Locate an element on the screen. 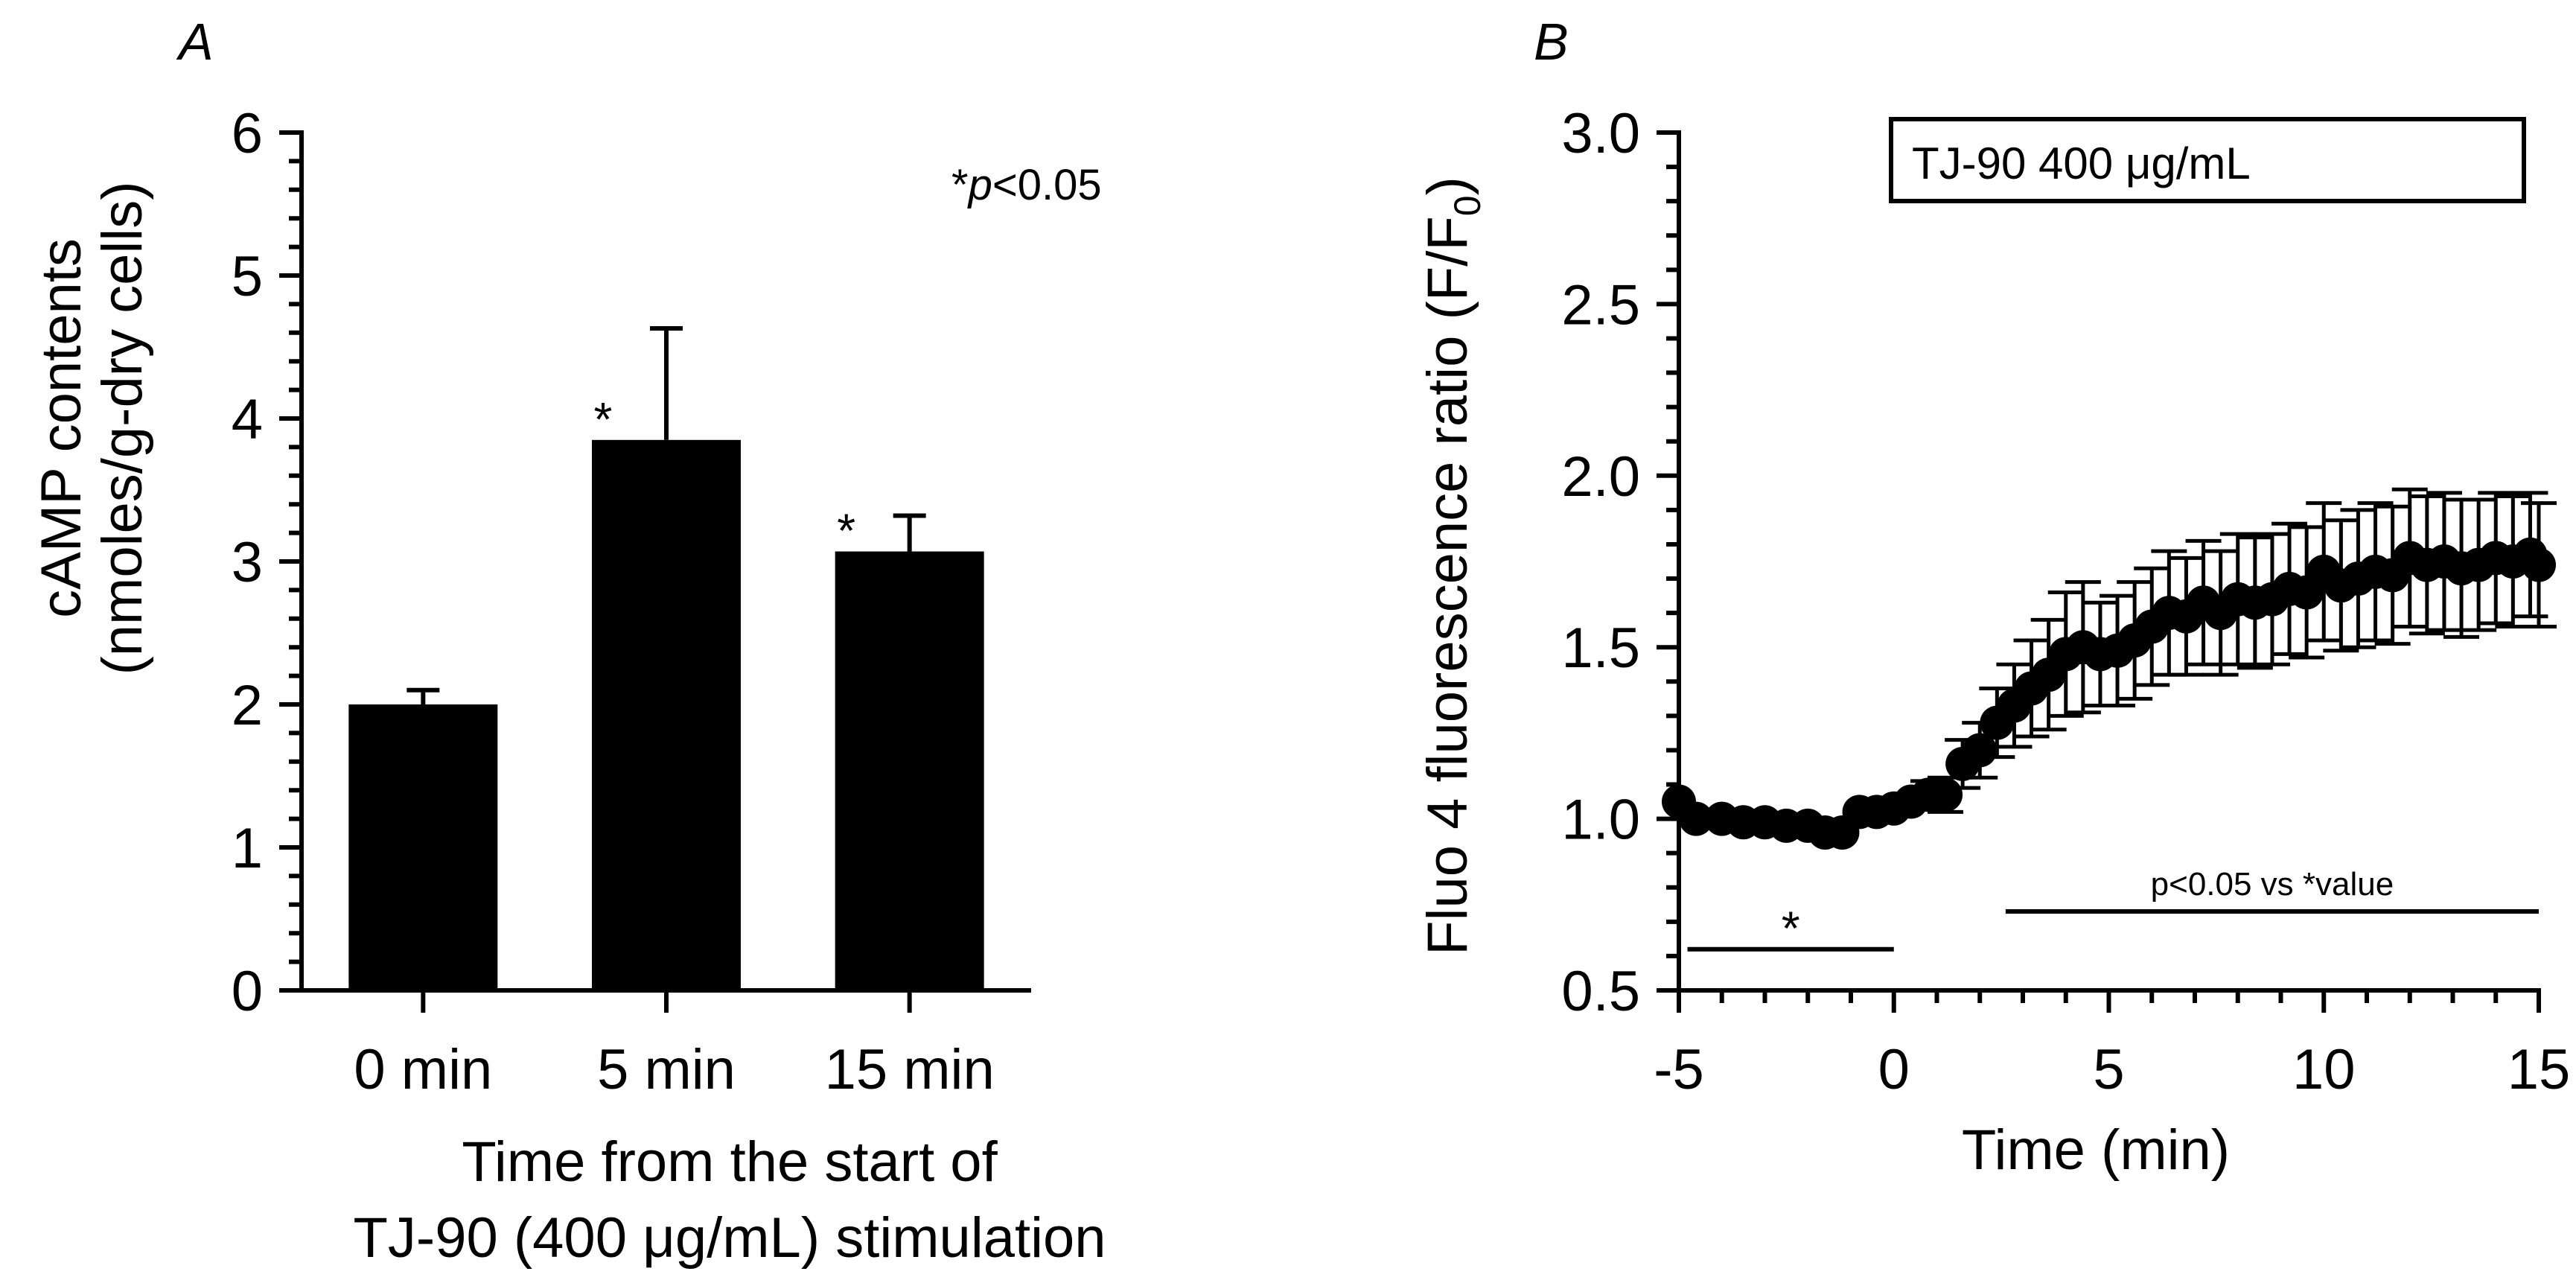 Image resolution: width=2576 pixels, height=1286 pixels. x-tick-label: 5 min is located at coordinates (666, 1069).